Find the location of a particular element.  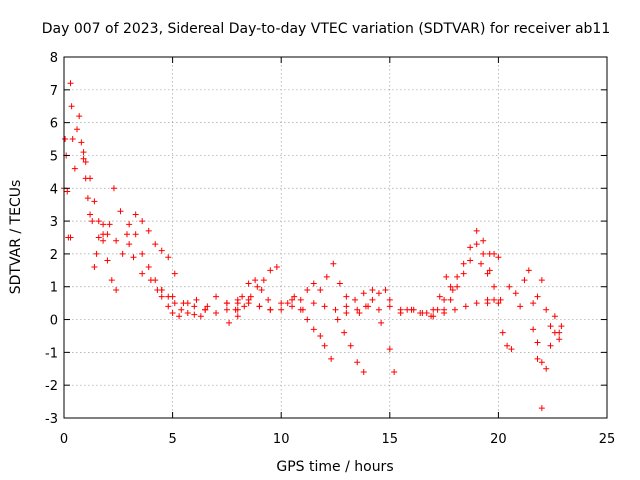

series-arc-k is located at coordinates (317, 283).